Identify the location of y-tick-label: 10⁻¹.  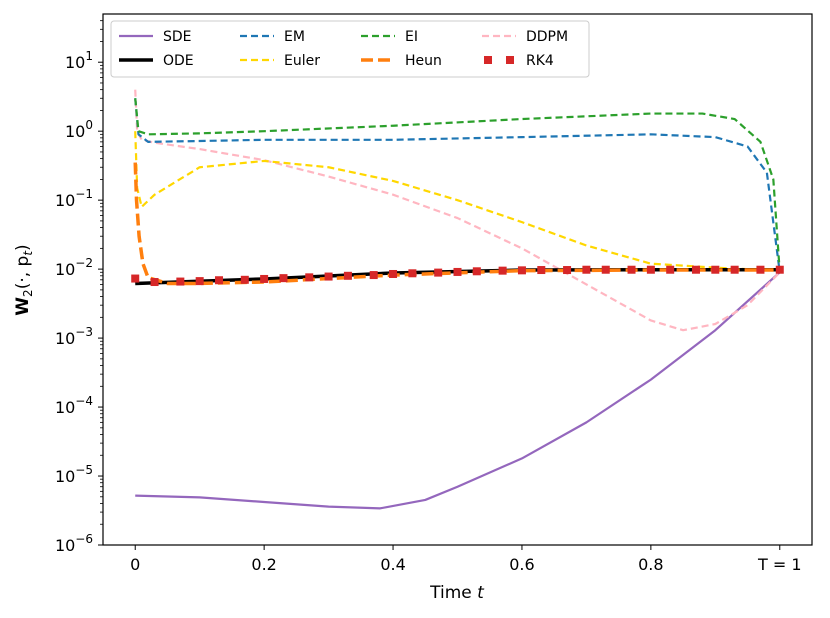
(74, 198).